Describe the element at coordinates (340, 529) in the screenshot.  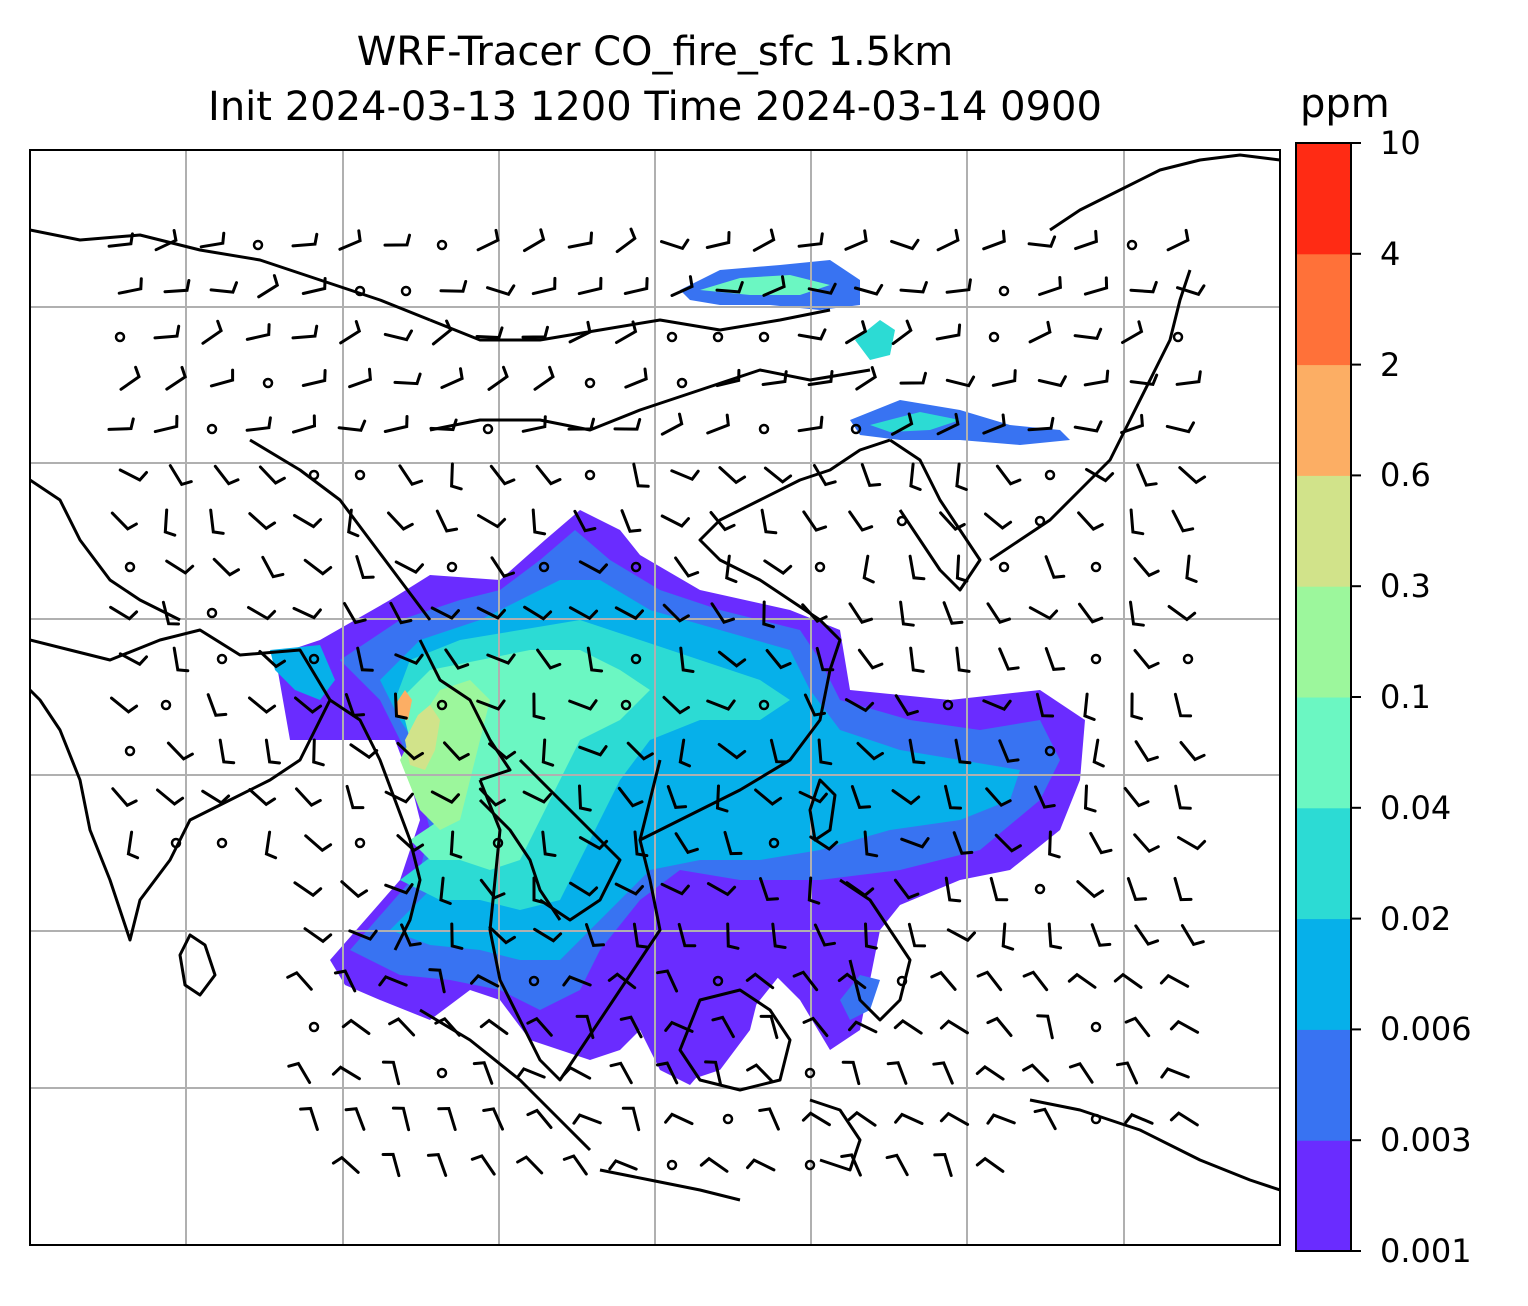
I see `border-china-west` at that location.